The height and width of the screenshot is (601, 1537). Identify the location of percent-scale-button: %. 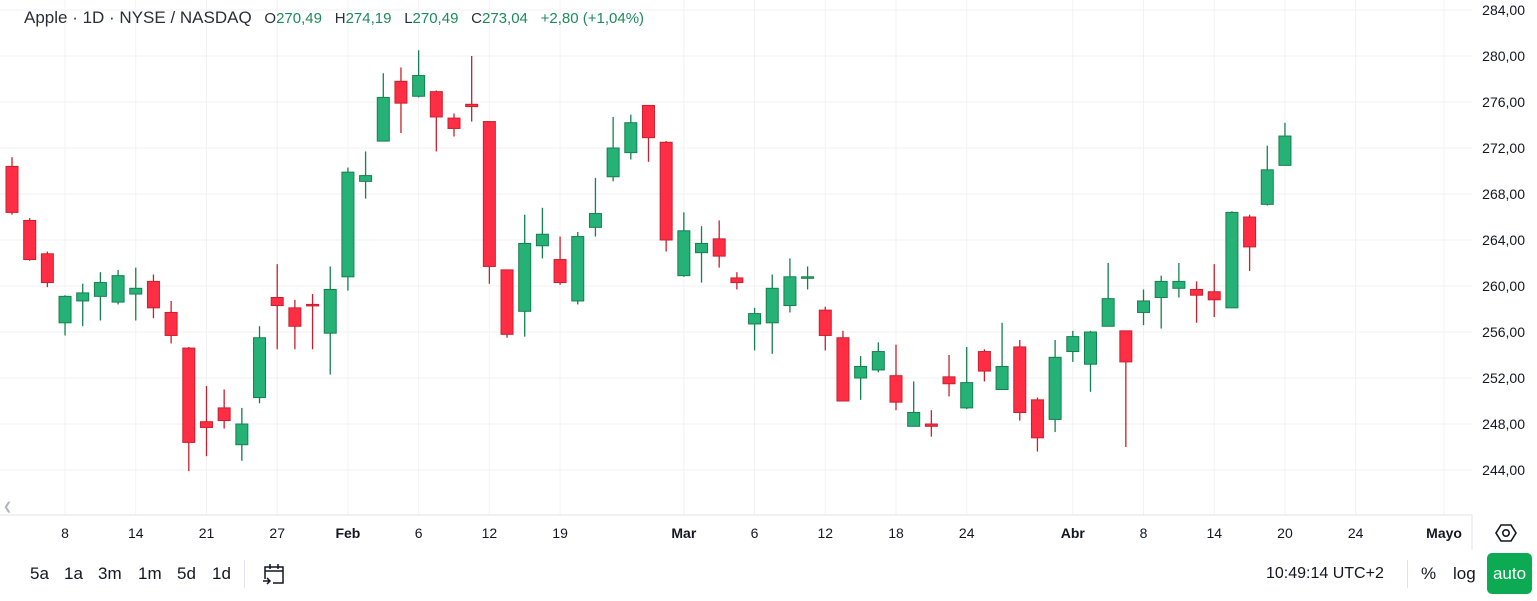
(1429, 573).